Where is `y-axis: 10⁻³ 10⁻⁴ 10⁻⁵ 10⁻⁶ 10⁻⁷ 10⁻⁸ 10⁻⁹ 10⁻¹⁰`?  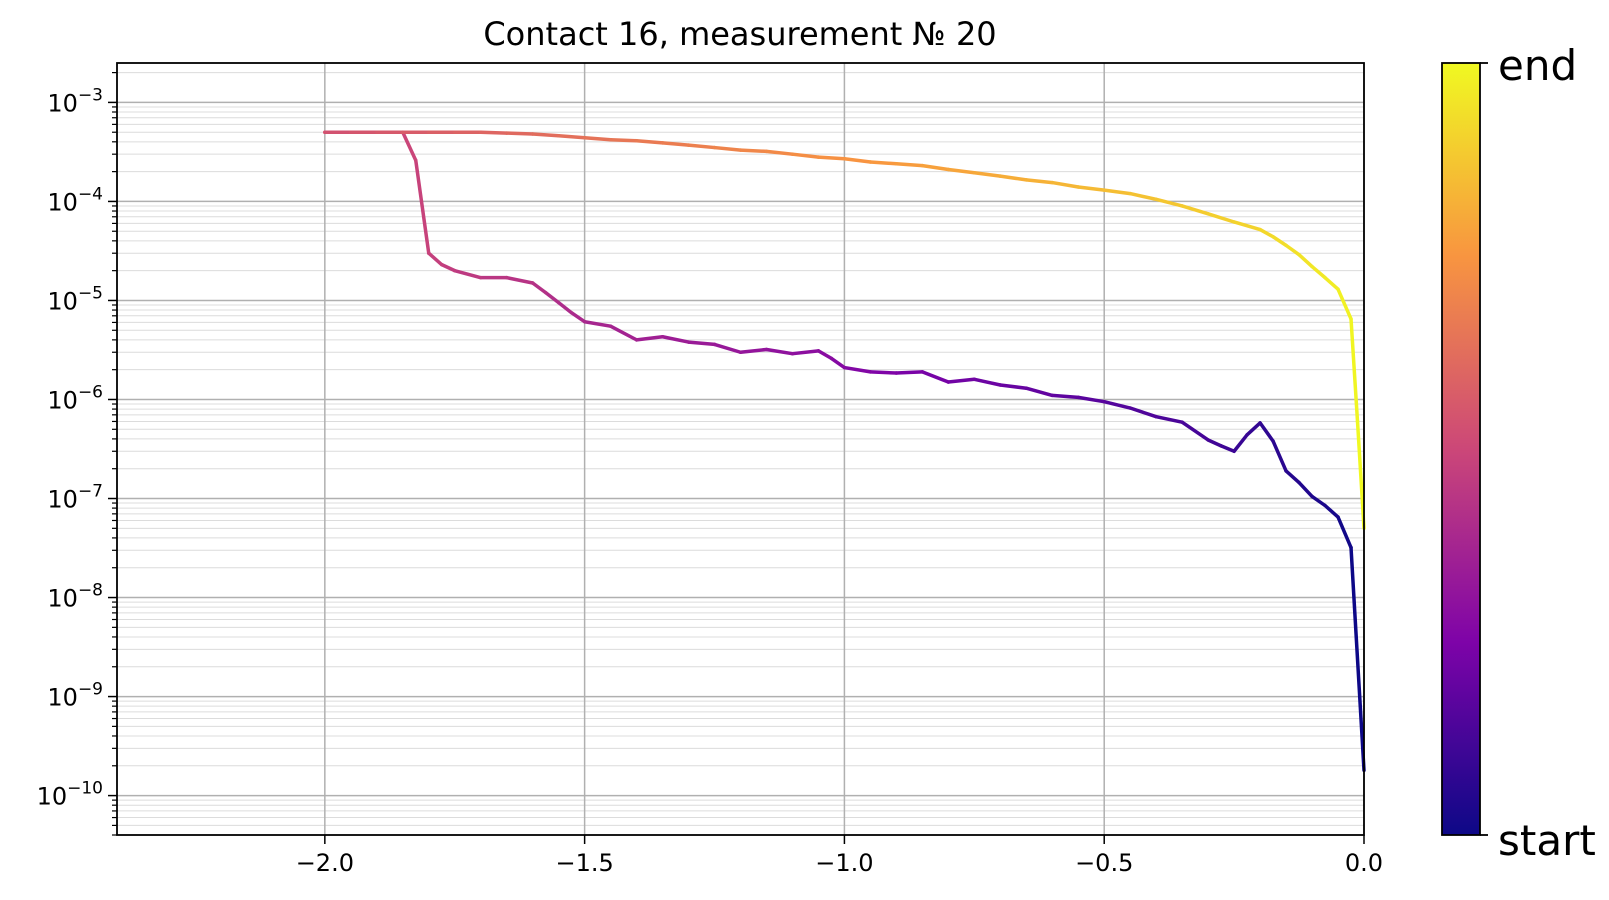
y-axis: 10⁻³ 10⁻⁴ 10⁻⁵ 10⁻⁶ 10⁻⁷ 10⁻⁸ 10⁻⁹ 10⁻¹⁰ is located at coordinates (77, 453).